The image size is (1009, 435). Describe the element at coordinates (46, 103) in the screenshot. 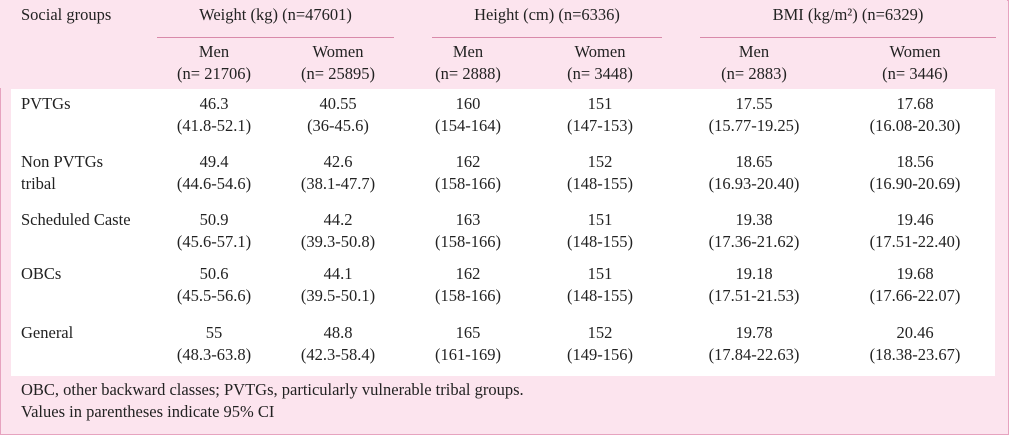

I see `row-label: PVTGs` at that location.